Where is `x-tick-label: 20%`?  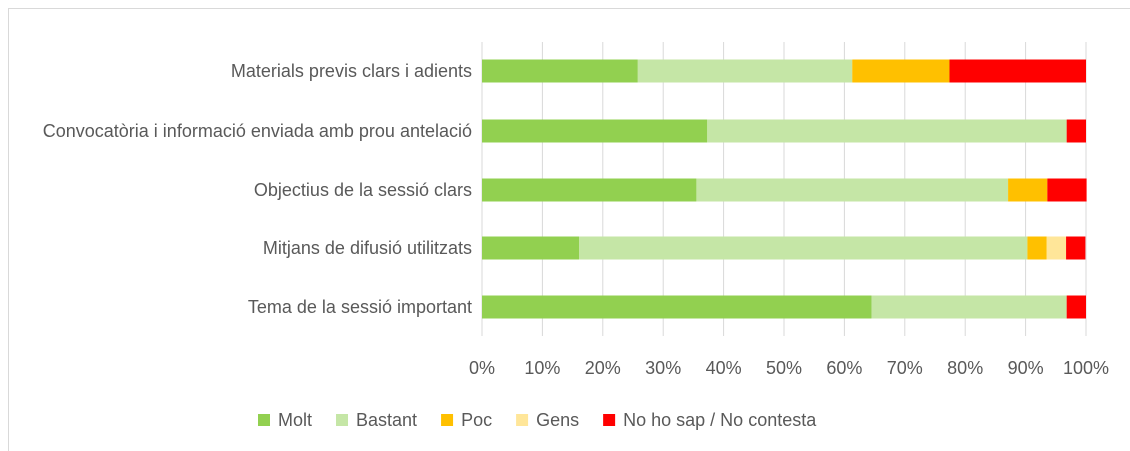 x-tick-label: 20% is located at coordinates (603, 368).